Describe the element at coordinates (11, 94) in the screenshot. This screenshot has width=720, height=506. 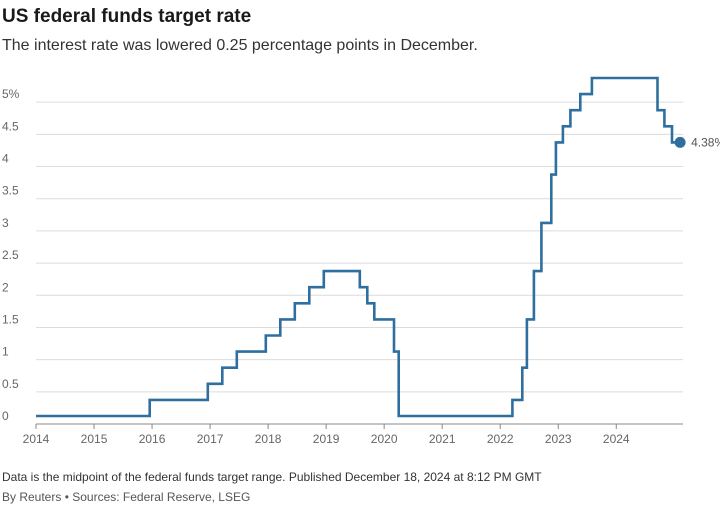
I see `y-tick-label: 5%` at that location.